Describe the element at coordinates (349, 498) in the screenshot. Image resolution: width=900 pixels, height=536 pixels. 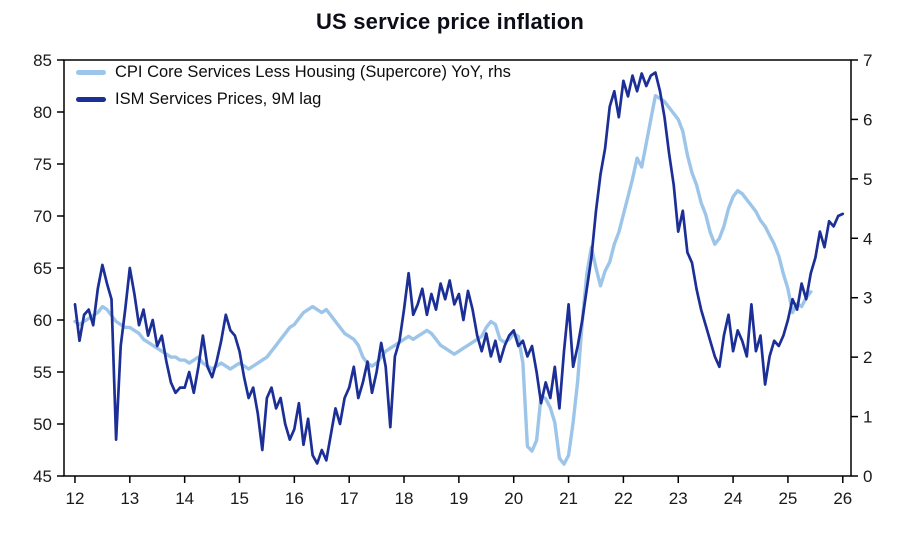
I see `x-tick-label: 17` at that location.